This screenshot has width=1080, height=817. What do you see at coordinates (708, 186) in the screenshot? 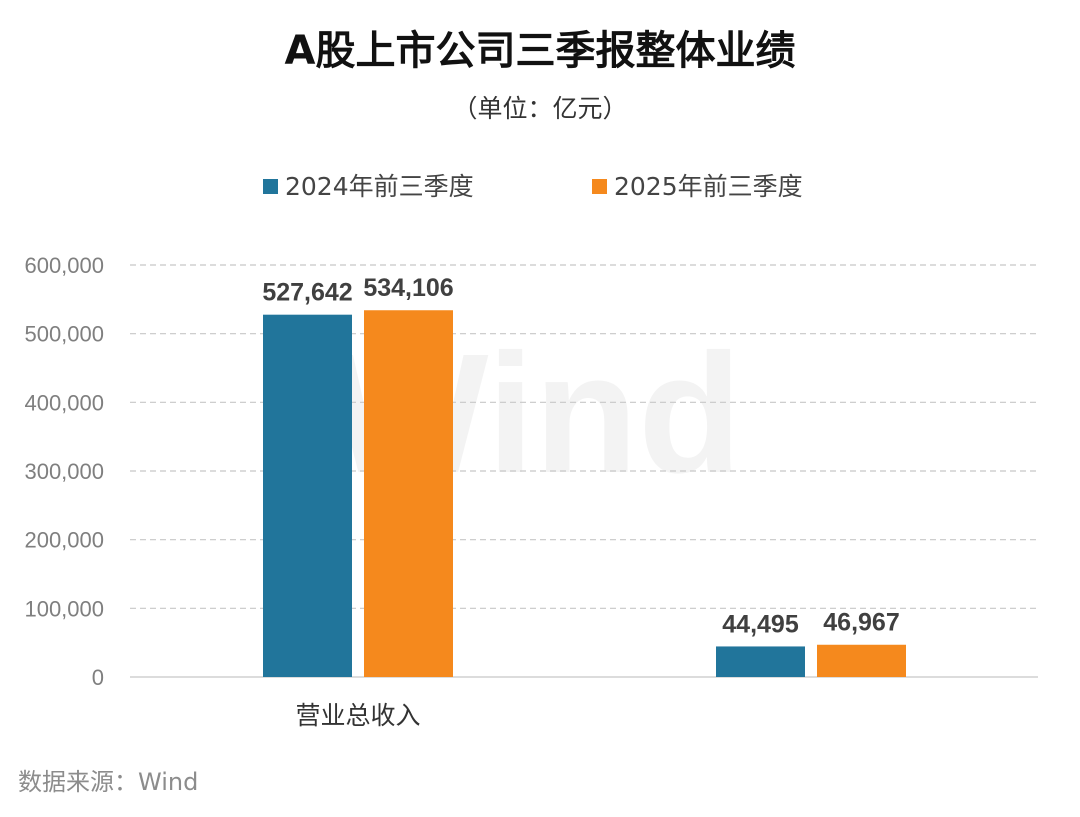
I see `legend-label-2025: 2025年前三季度` at bounding box center [708, 186].